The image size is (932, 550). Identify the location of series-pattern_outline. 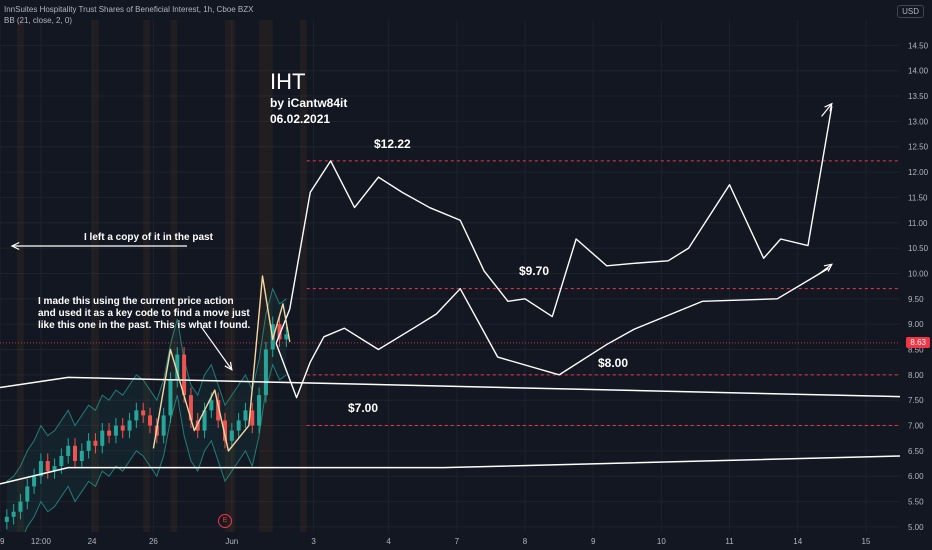
(221, 363).